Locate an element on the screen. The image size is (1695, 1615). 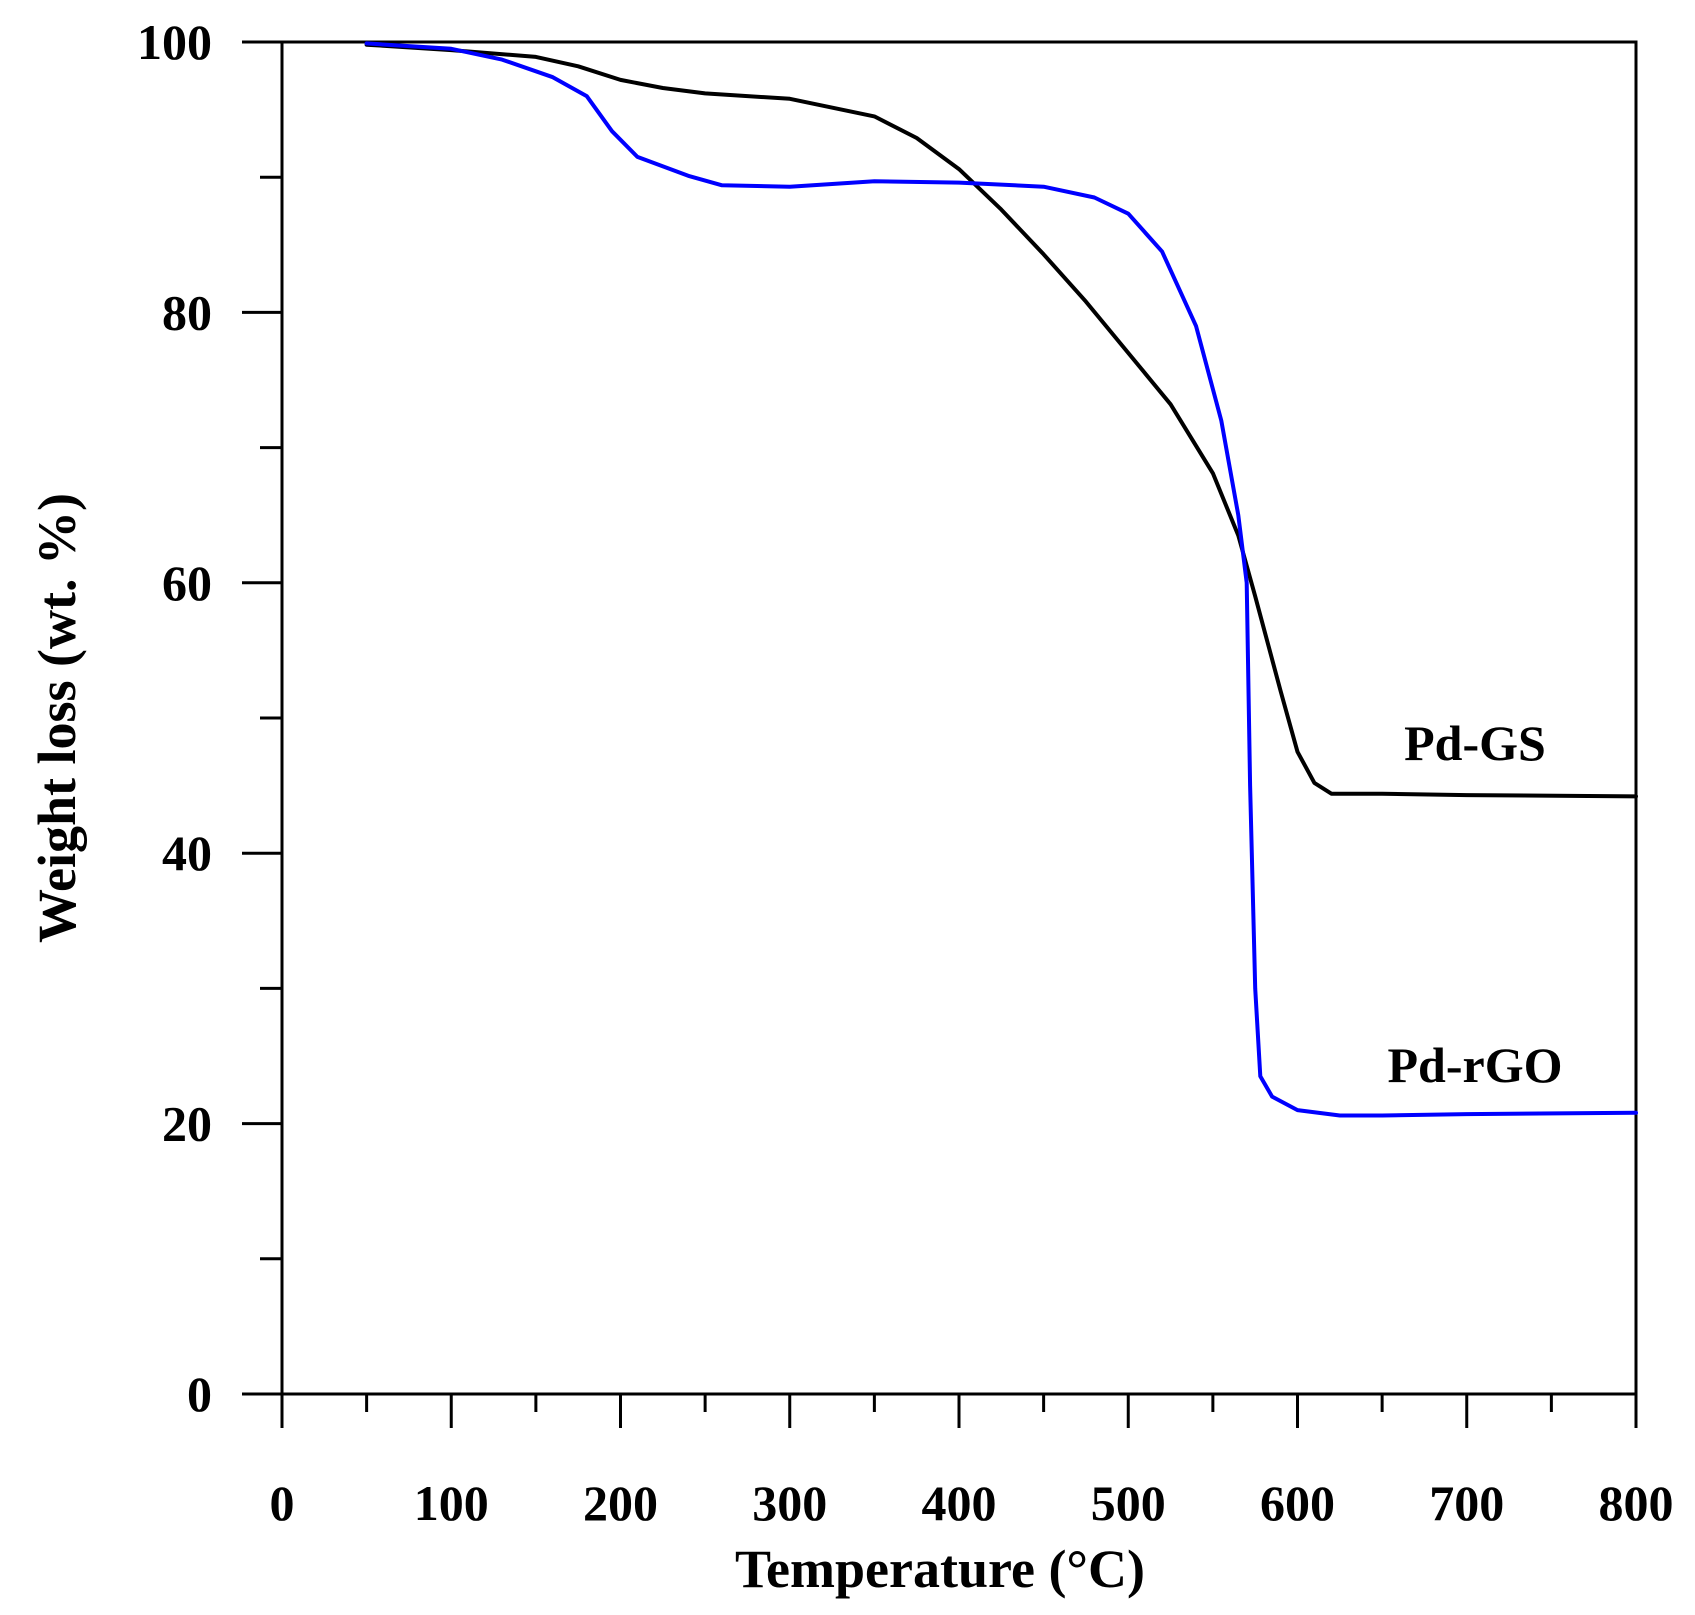
series-label-pd-rgo: Pd-rGO is located at coordinates (1475, 1065).